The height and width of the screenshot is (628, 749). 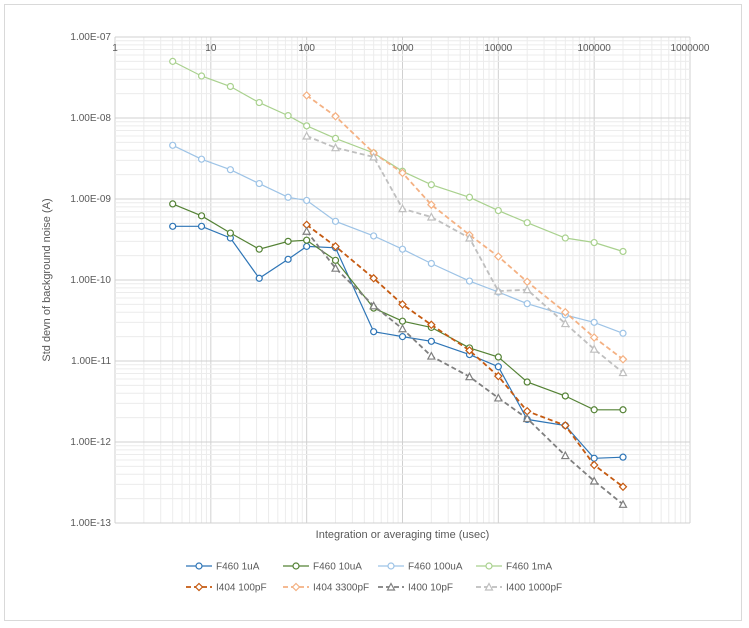 I want to click on legend-label: I400 1000pF, so click(x=534, y=588).